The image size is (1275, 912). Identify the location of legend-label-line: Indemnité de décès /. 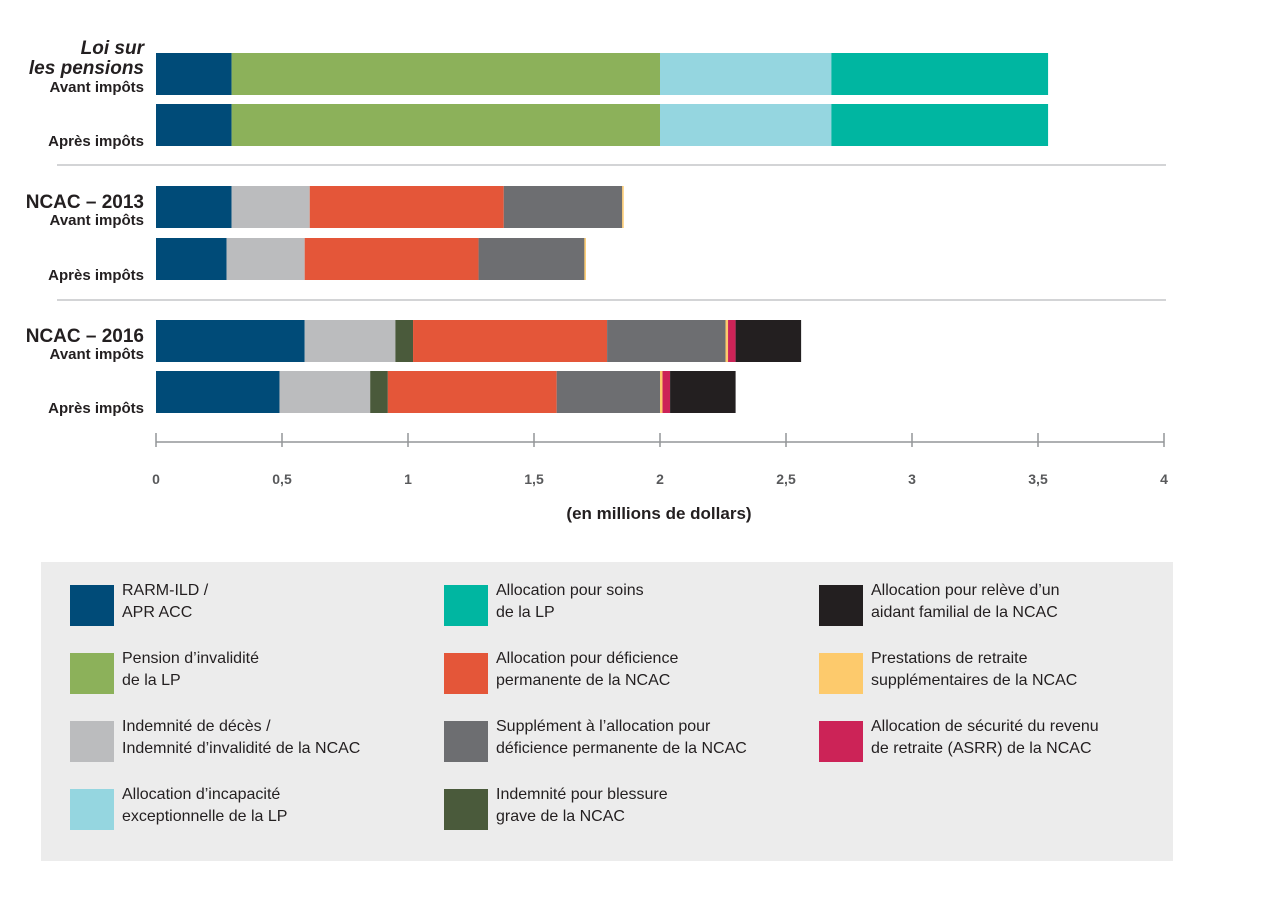
(196, 726).